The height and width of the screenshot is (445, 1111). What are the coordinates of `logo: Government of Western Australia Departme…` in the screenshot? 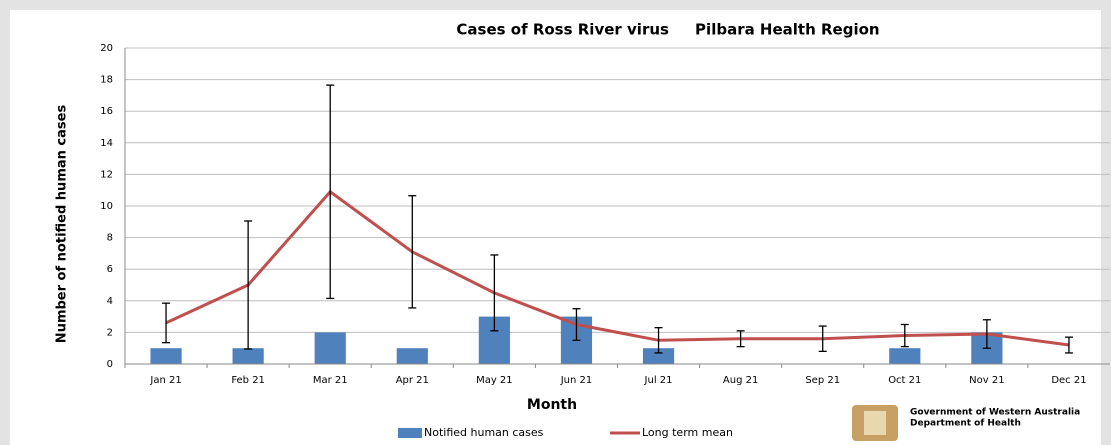 It's located at (966, 423).